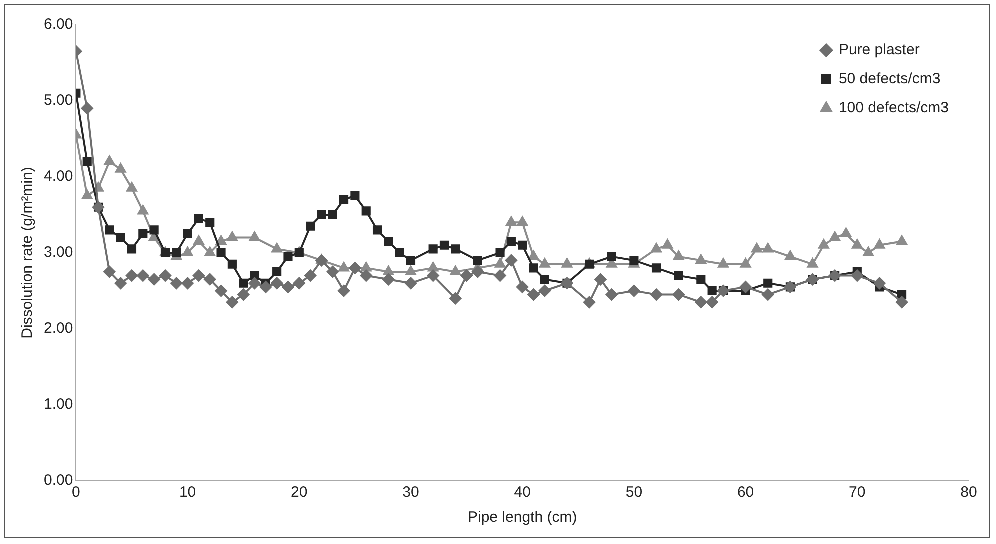  Describe the element at coordinates (857, 493) in the screenshot. I see `x-tick-label: 70` at that location.